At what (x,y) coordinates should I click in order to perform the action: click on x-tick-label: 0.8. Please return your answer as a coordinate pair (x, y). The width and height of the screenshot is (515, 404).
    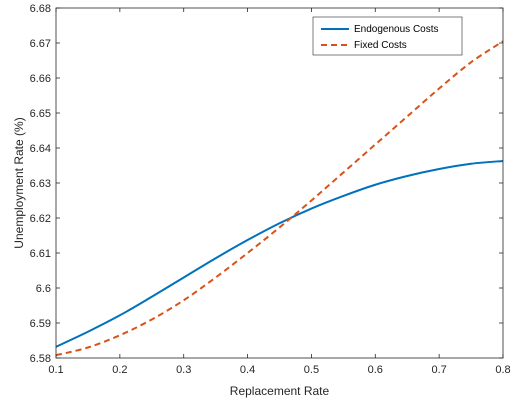
    Looking at the image, I should click on (502, 370).